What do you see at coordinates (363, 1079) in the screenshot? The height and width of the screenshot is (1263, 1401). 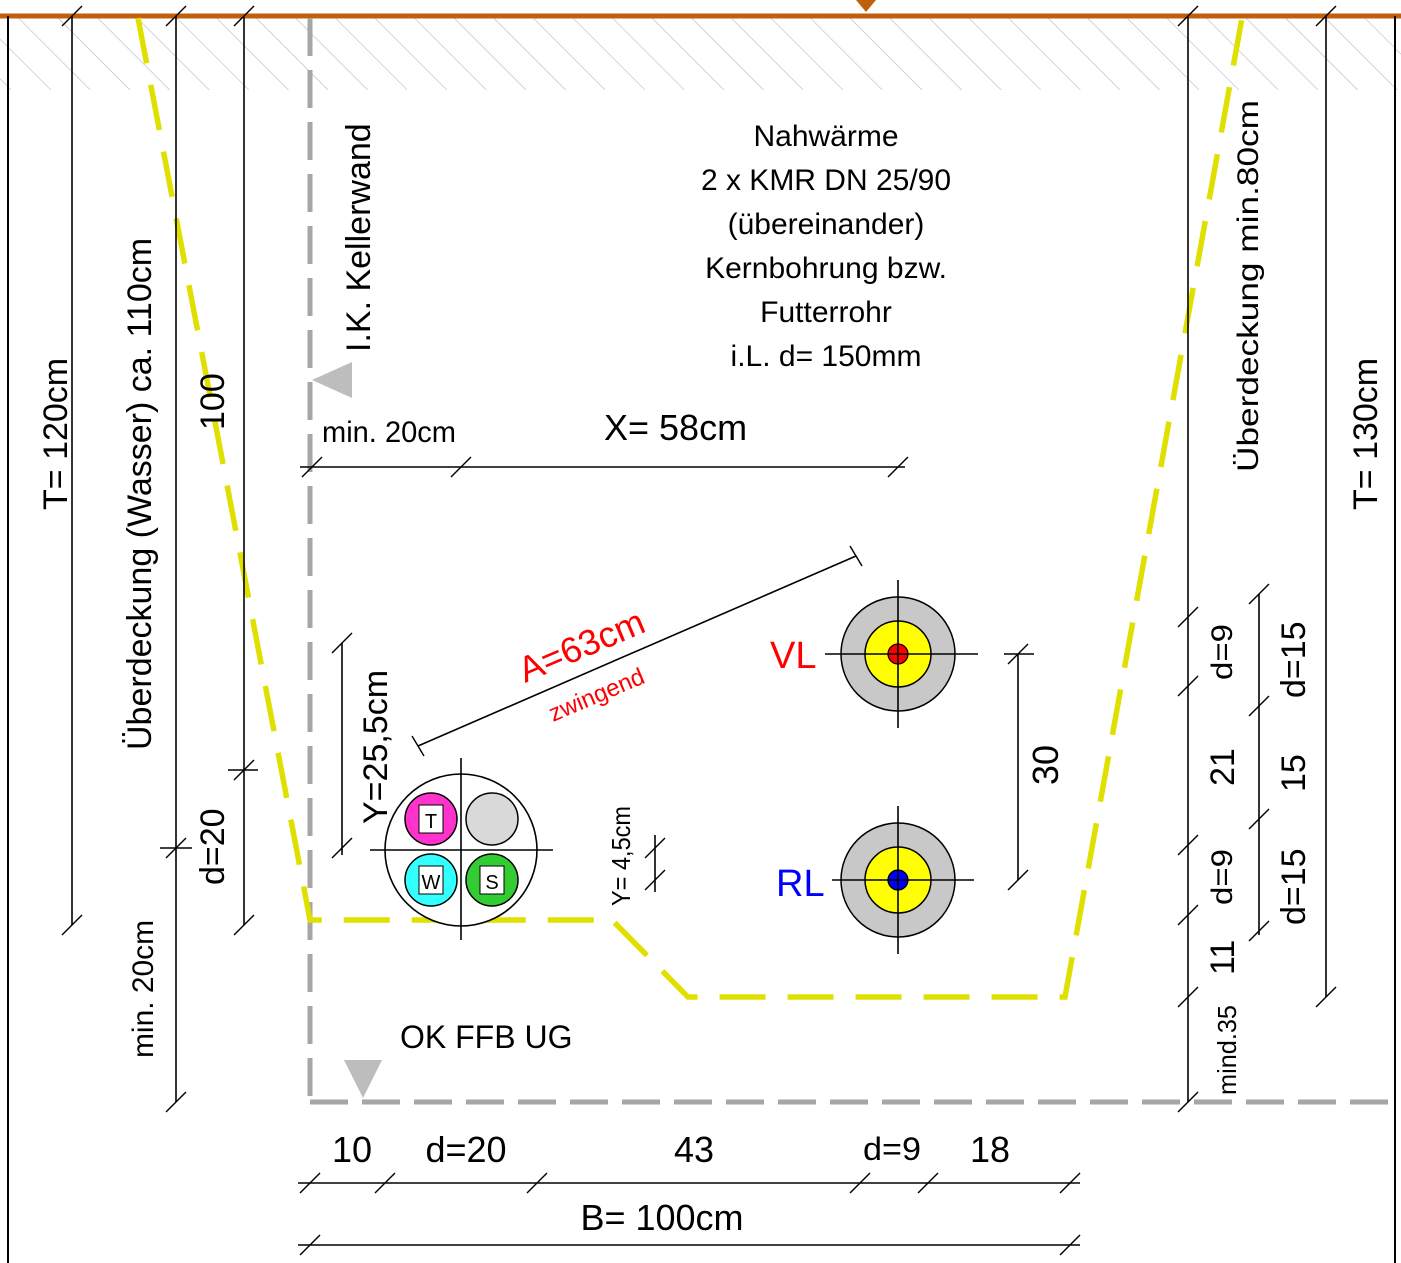 I see `floor-level-marker-icon` at bounding box center [363, 1079].